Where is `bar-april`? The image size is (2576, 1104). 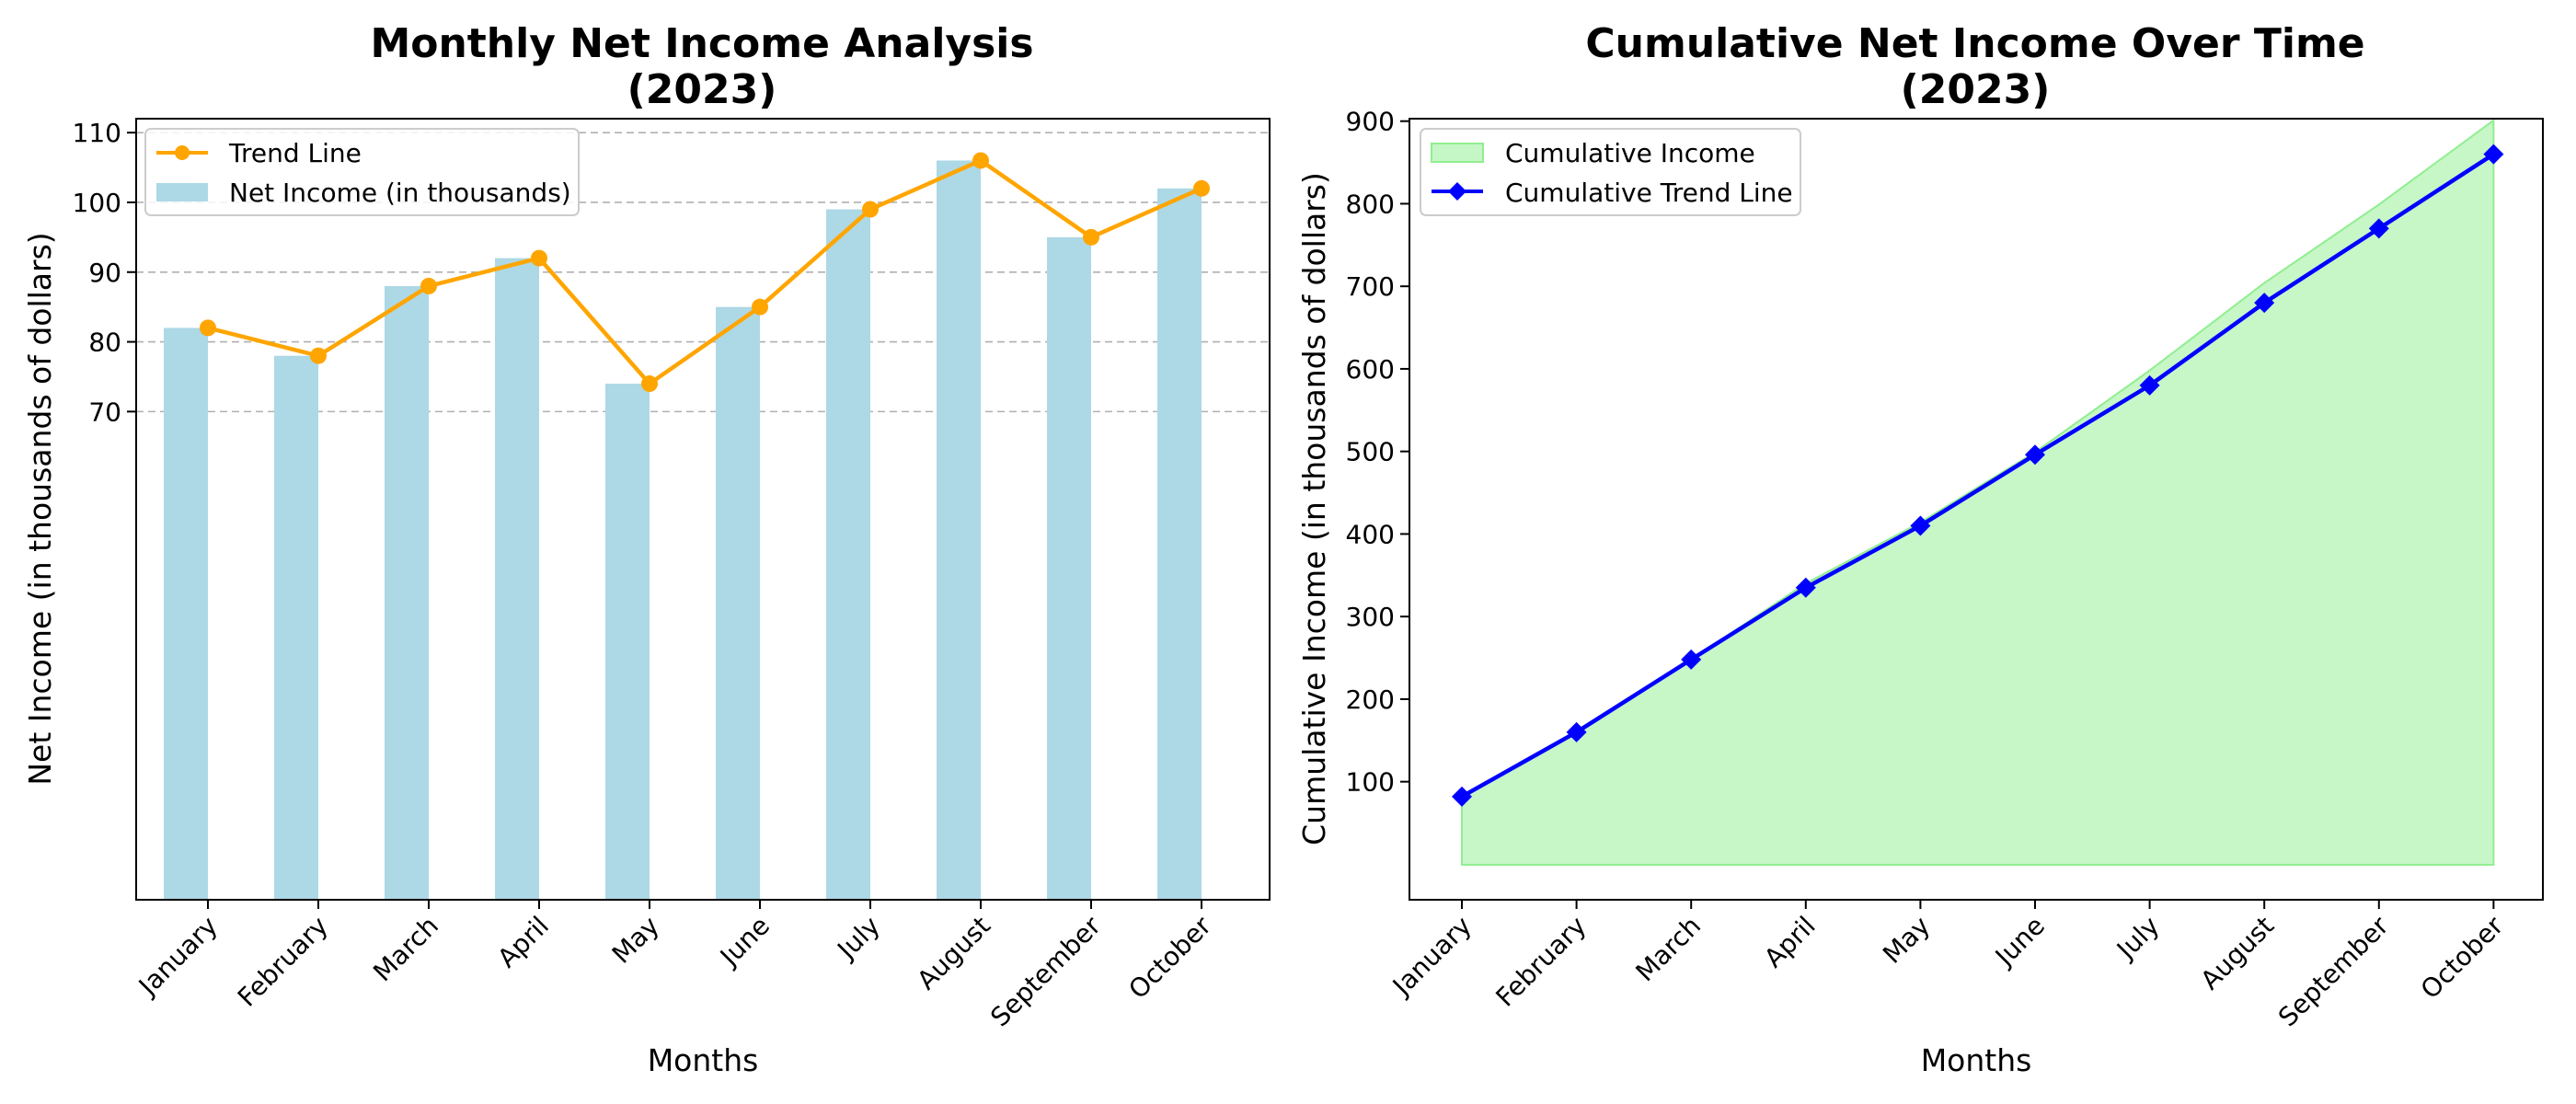 bar-april is located at coordinates (517, 579).